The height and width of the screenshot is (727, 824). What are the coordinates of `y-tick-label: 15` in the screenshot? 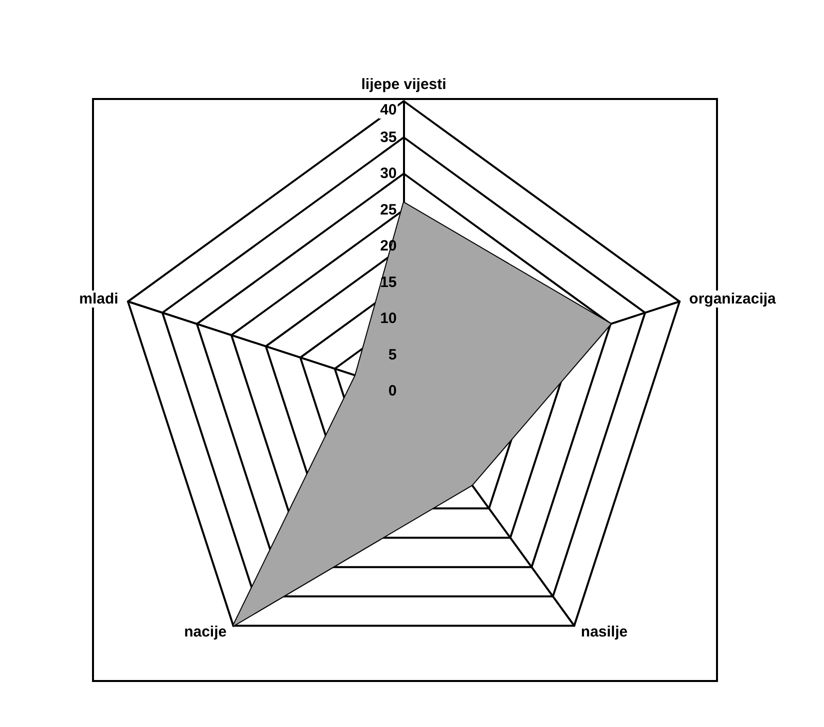 It's located at (388, 282).